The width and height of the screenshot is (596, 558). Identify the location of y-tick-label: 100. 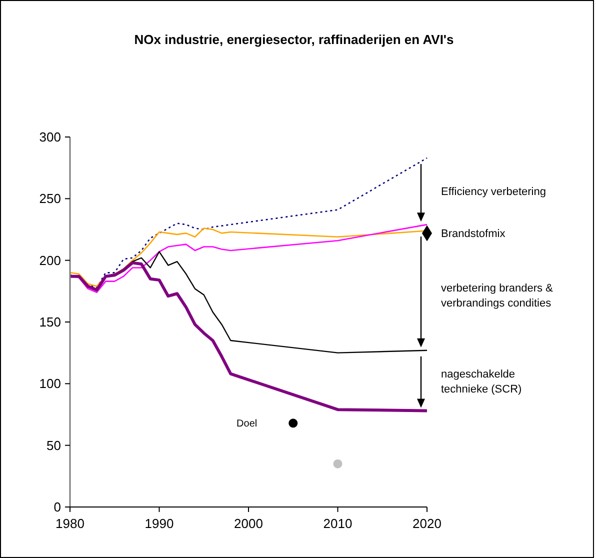
(50, 384).